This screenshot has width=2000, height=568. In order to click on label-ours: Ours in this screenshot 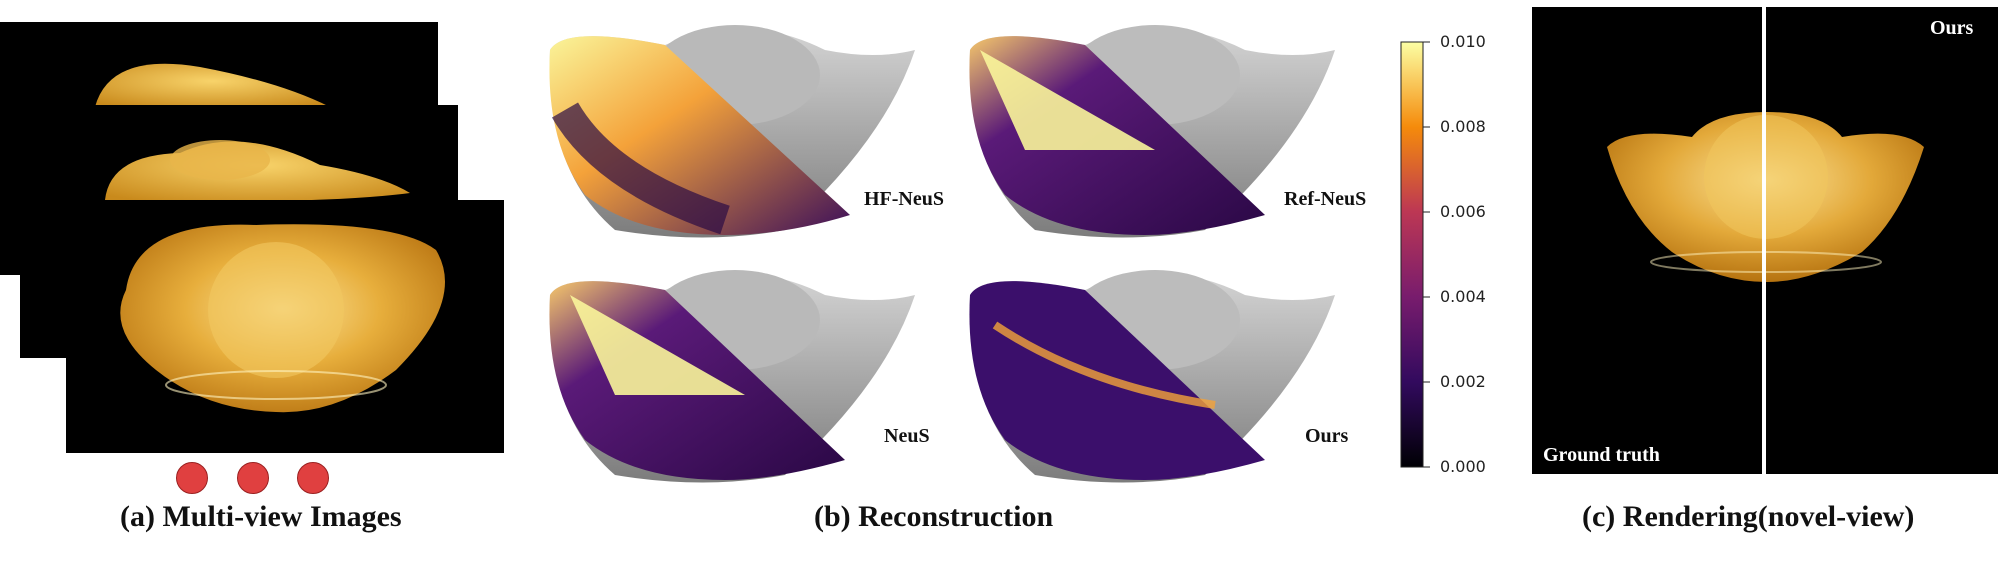, I will do `click(1327, 436)`.